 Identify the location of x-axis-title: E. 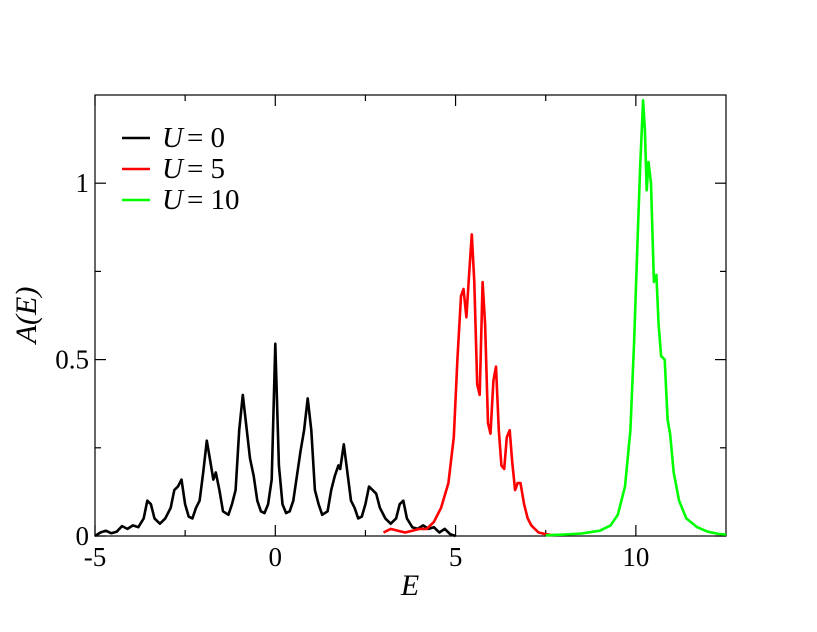
(409, 585).